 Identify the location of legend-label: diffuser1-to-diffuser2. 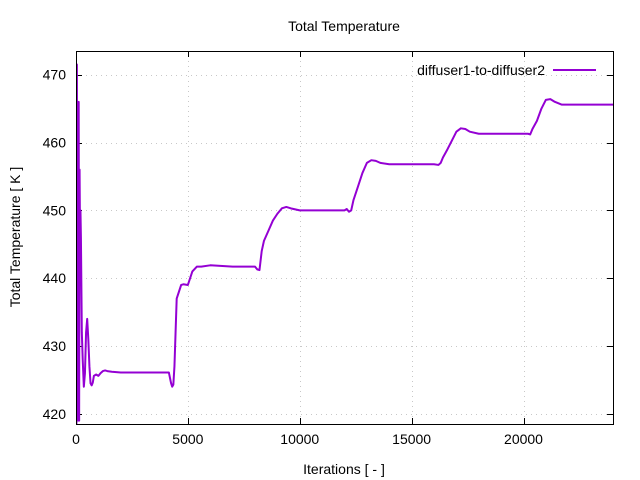
(481, 70).